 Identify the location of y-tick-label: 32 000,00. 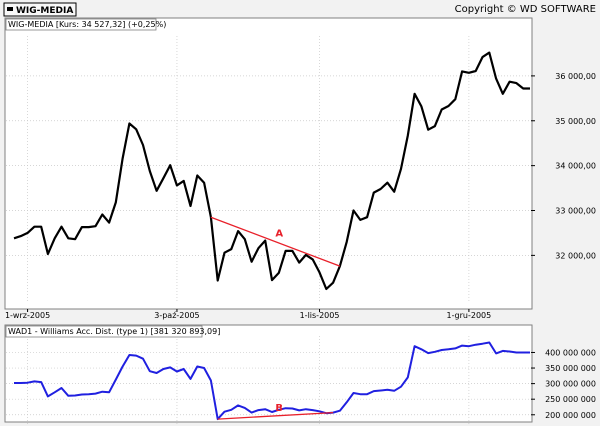
(575, 255).